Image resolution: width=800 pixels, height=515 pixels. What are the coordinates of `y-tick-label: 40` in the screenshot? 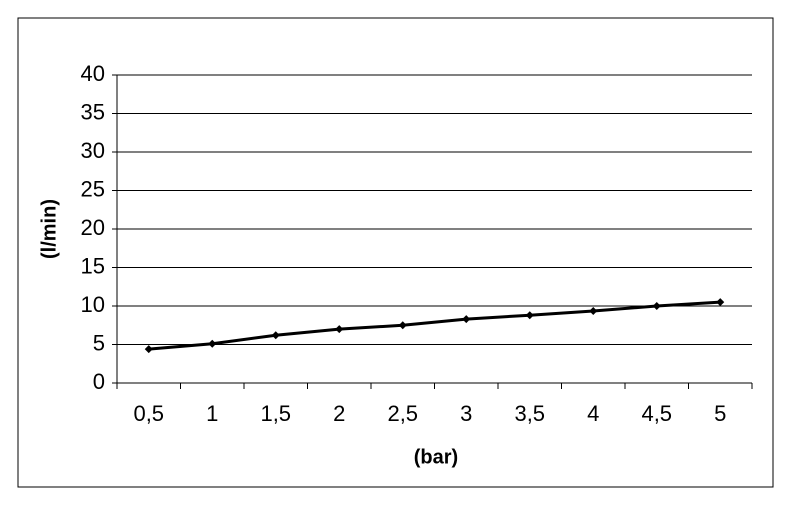 It's located at (93, 73).